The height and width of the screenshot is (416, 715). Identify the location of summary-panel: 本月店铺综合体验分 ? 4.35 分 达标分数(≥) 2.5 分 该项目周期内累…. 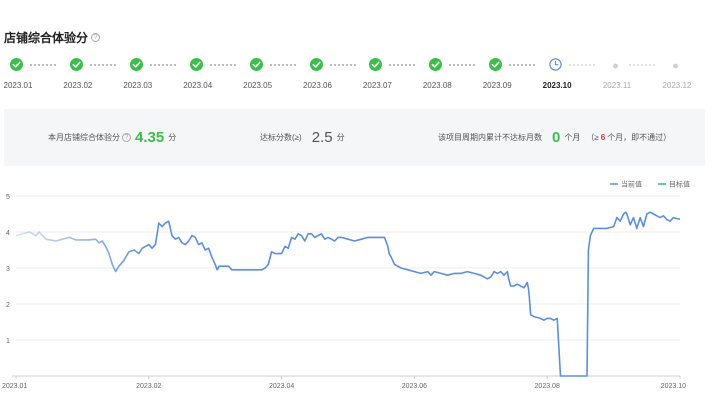
(354, 137).